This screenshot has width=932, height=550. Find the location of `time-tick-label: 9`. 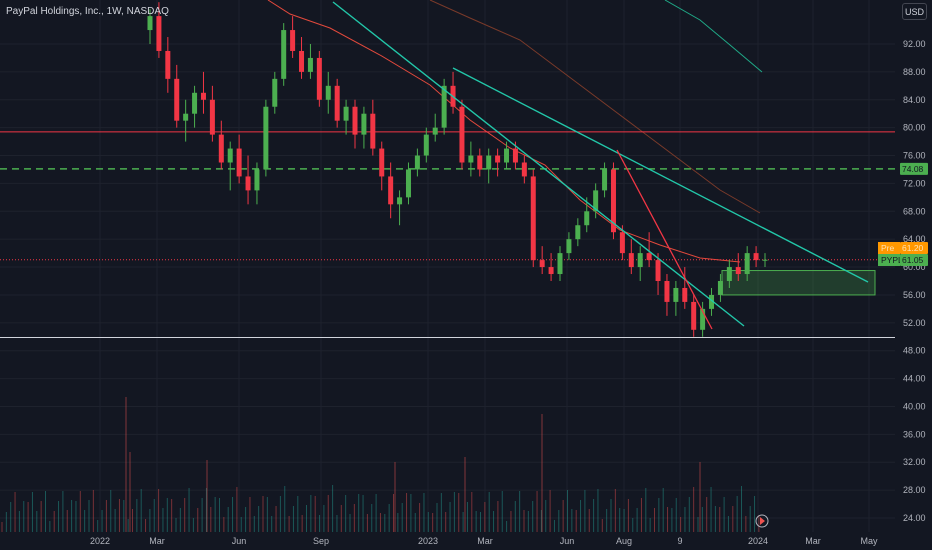

time-tick-label: 9 is located at coordinates (679, 541).